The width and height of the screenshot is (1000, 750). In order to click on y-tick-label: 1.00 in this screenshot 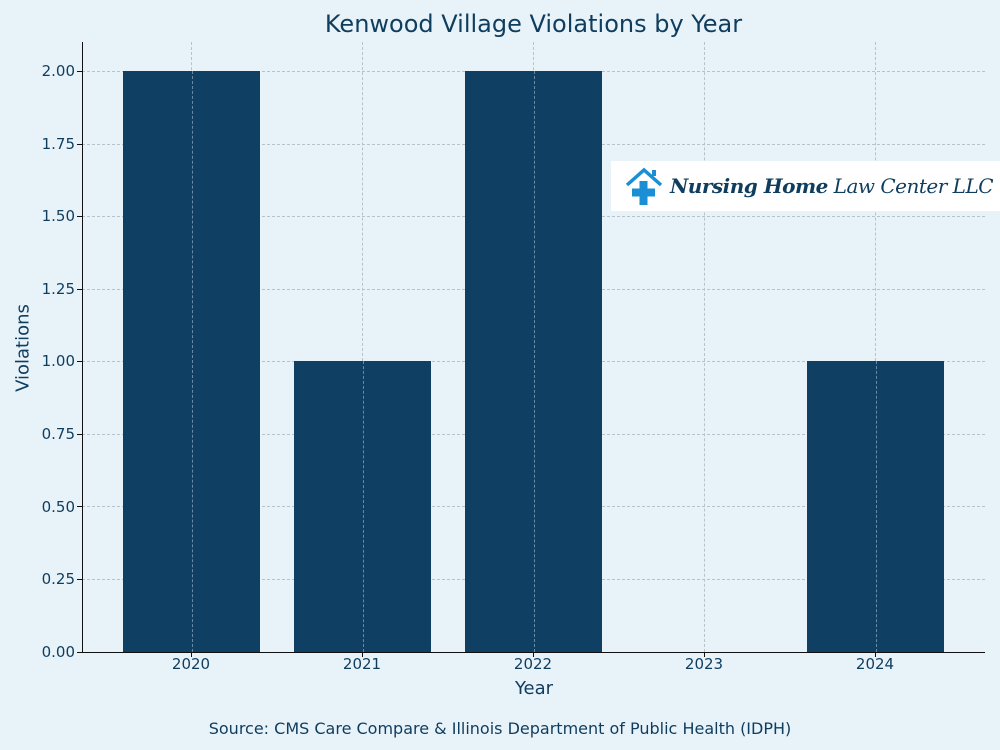, I will do `click(58, 361)`.